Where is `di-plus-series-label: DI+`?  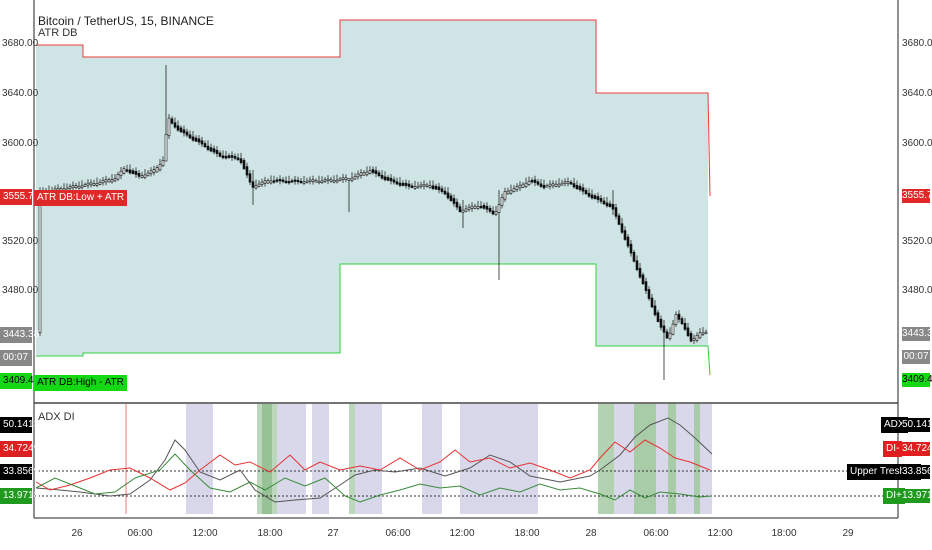
di-plus-series-label: DI+ is located at coordinates (894, 496).